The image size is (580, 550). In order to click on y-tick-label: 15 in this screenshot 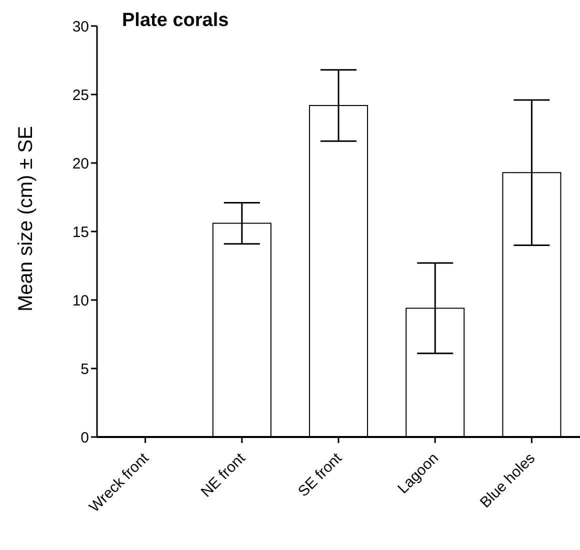, I will do `click(80, 232)`.